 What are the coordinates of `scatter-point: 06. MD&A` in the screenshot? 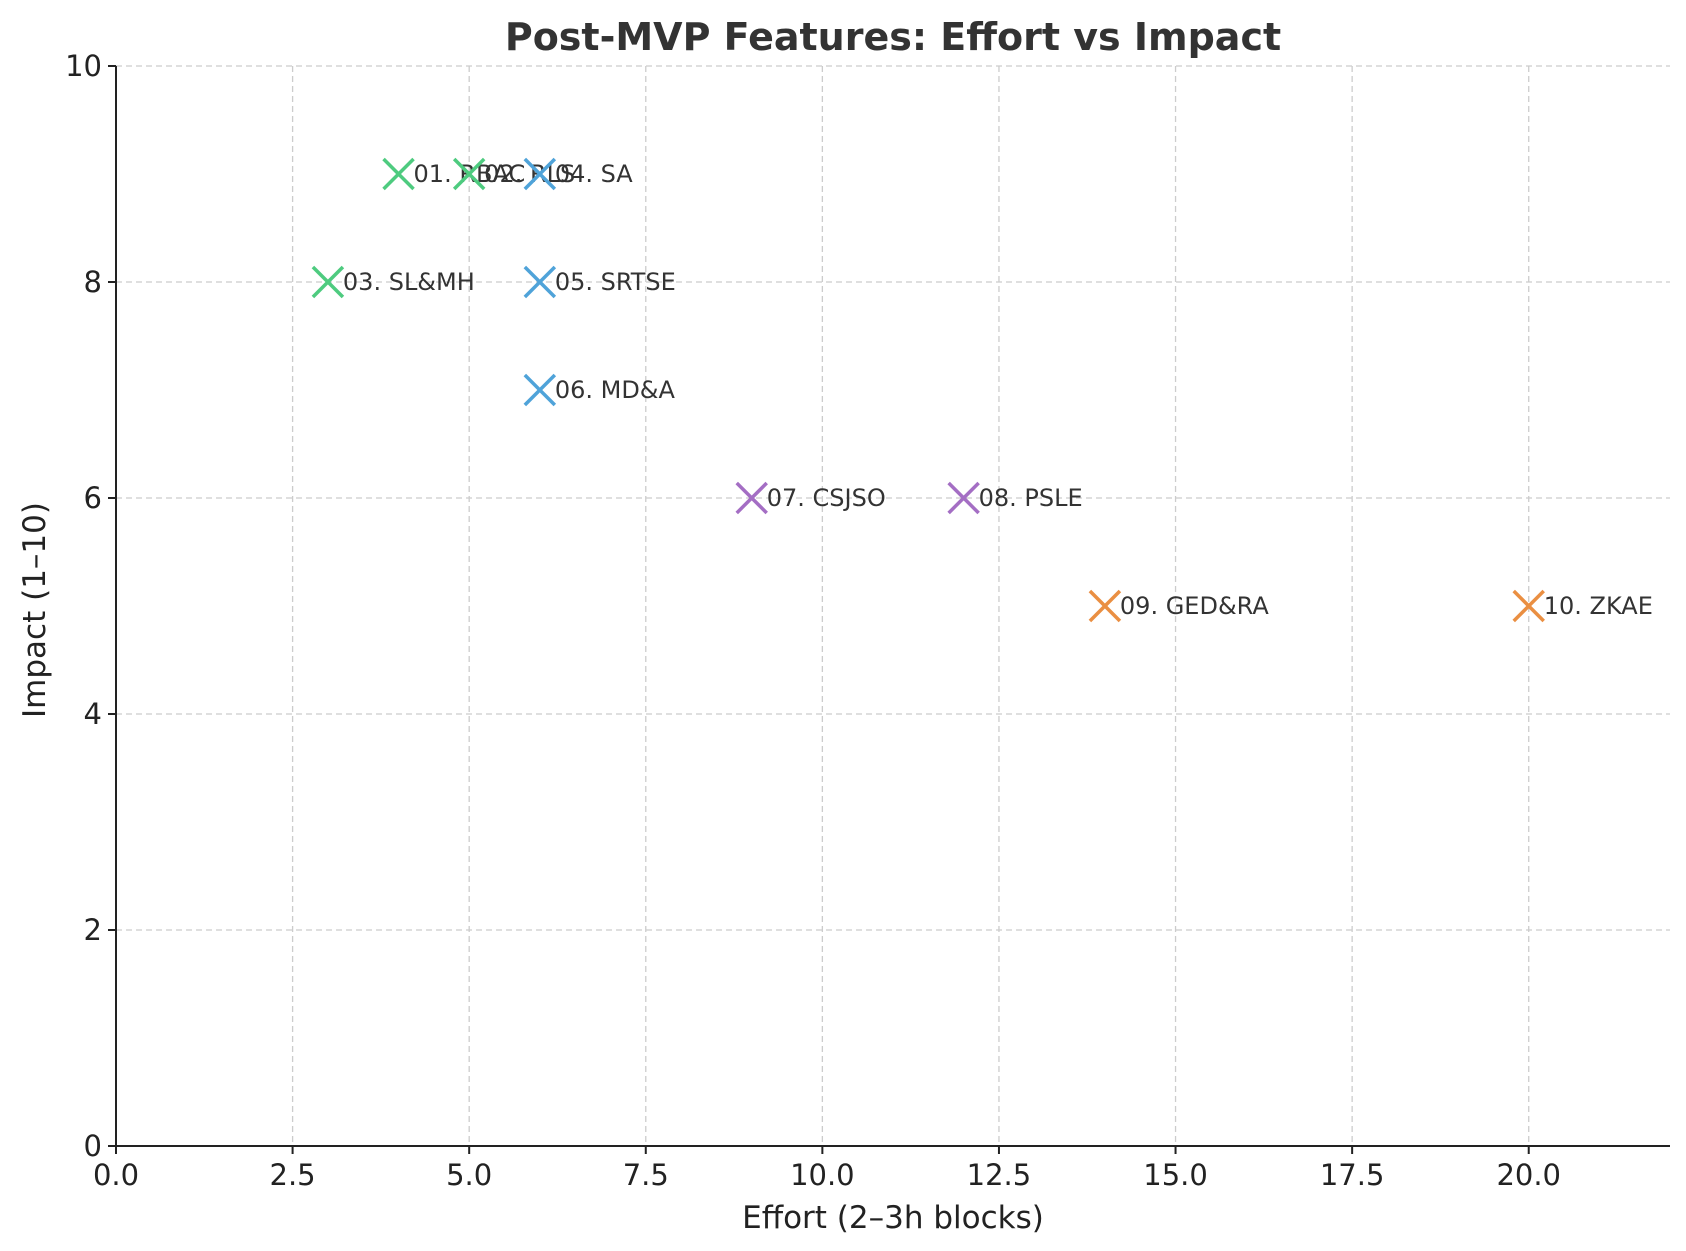 It's located at (599, 390).